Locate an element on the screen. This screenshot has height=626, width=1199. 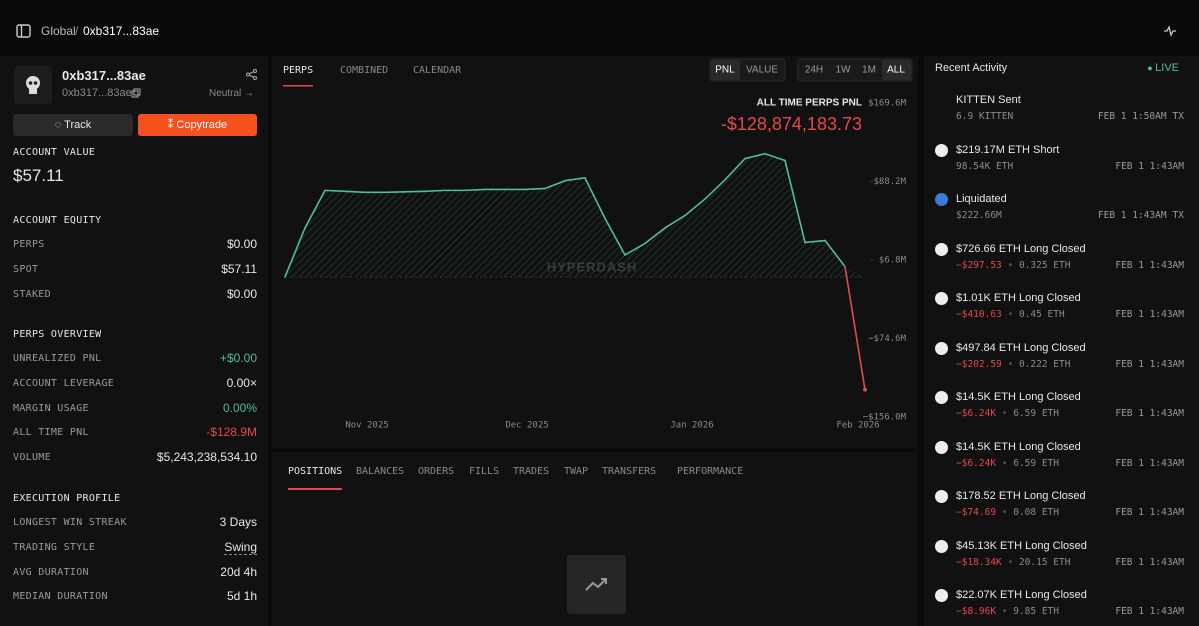
active-tab-underline is located at coordinates (298, 86).